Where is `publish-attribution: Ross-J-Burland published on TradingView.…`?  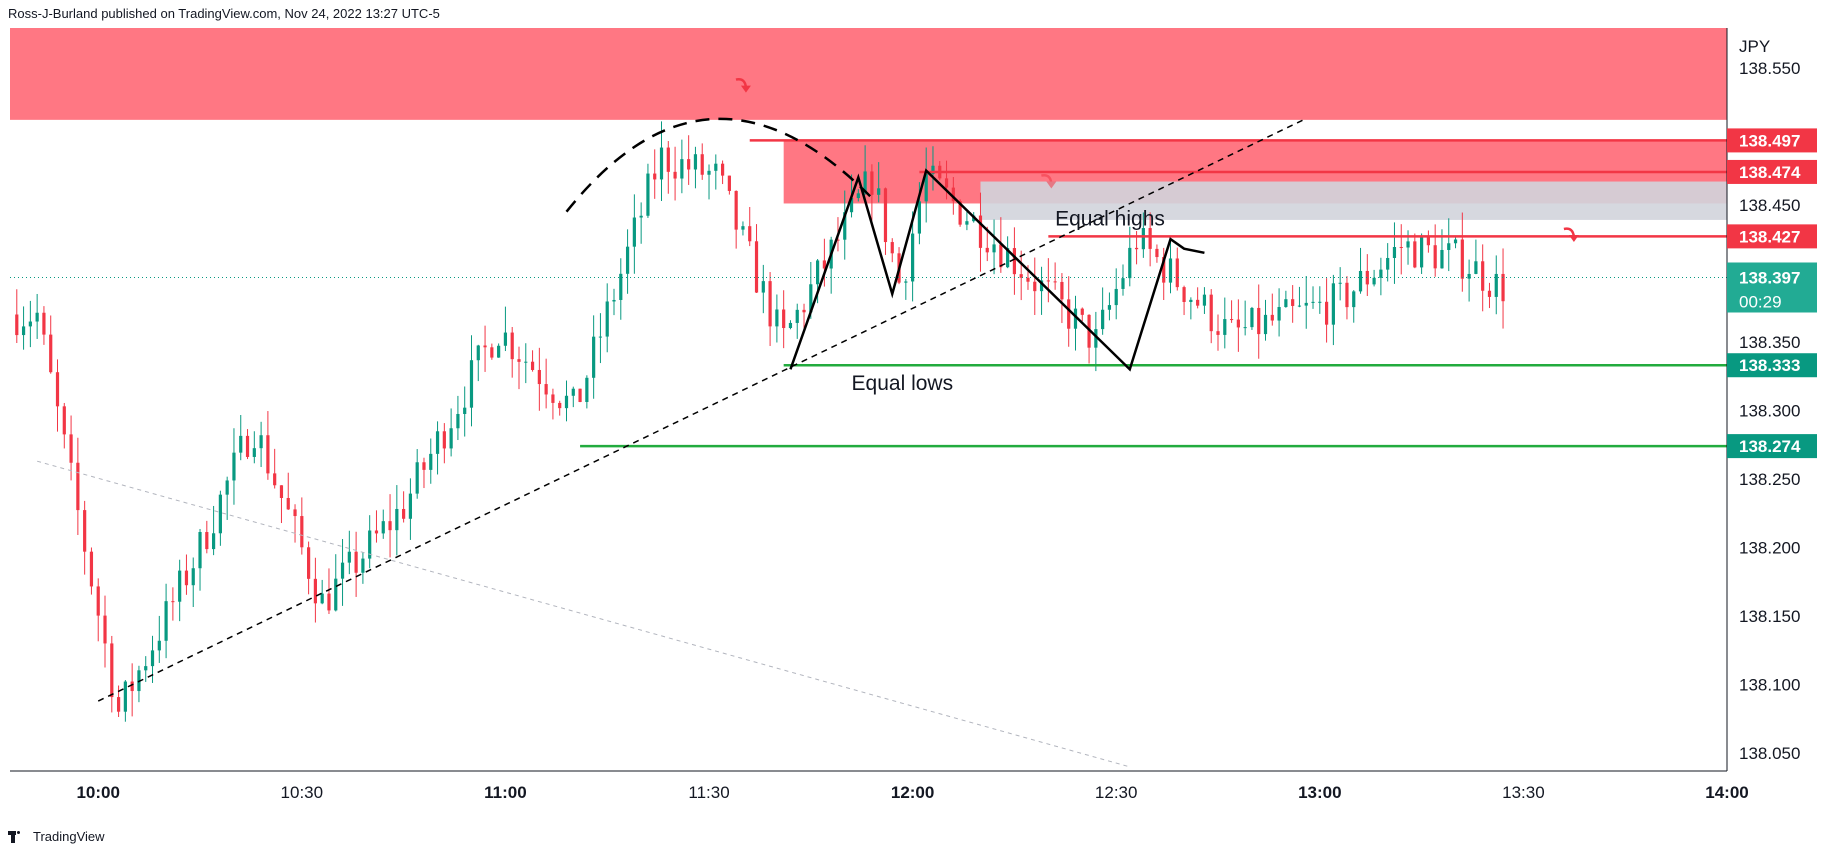
publish-attribution: Ross-J-Burland published on TradingView.… is located at coordinates (224, 13).